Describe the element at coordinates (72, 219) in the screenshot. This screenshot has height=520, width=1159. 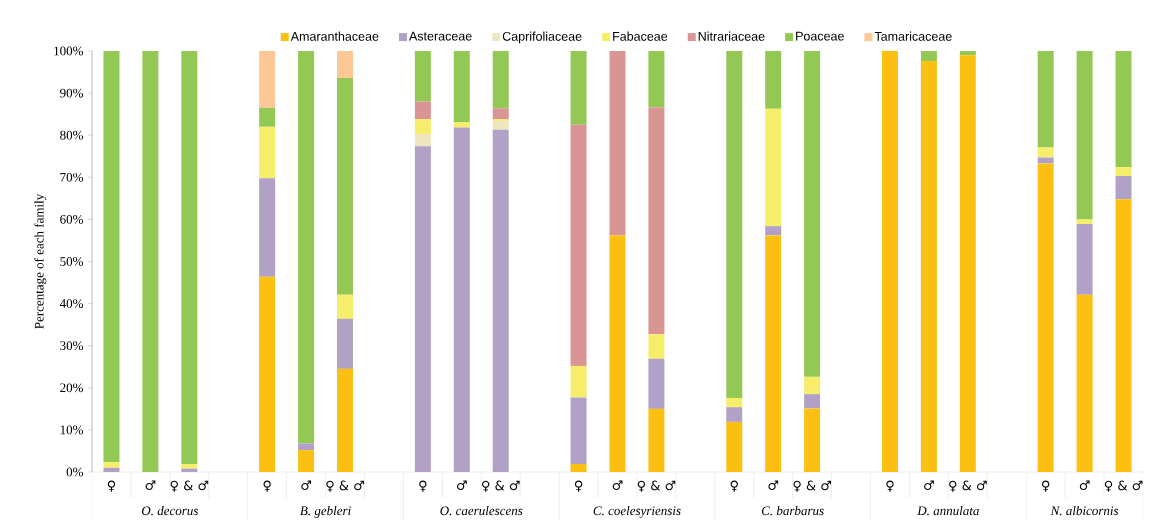
I see `y-tick-label: 60%` at that location.